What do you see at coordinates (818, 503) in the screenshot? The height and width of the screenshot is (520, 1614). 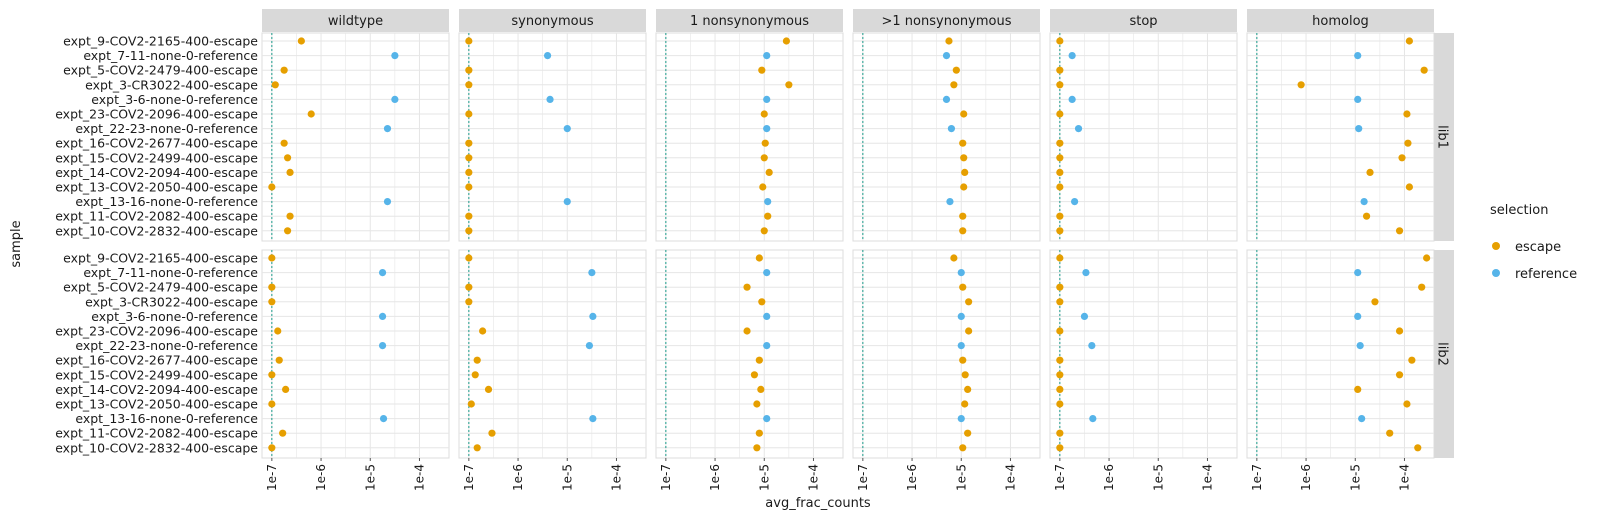 I see `x-axis-title: avg_frac_counts` at bounding box center [818, 503].